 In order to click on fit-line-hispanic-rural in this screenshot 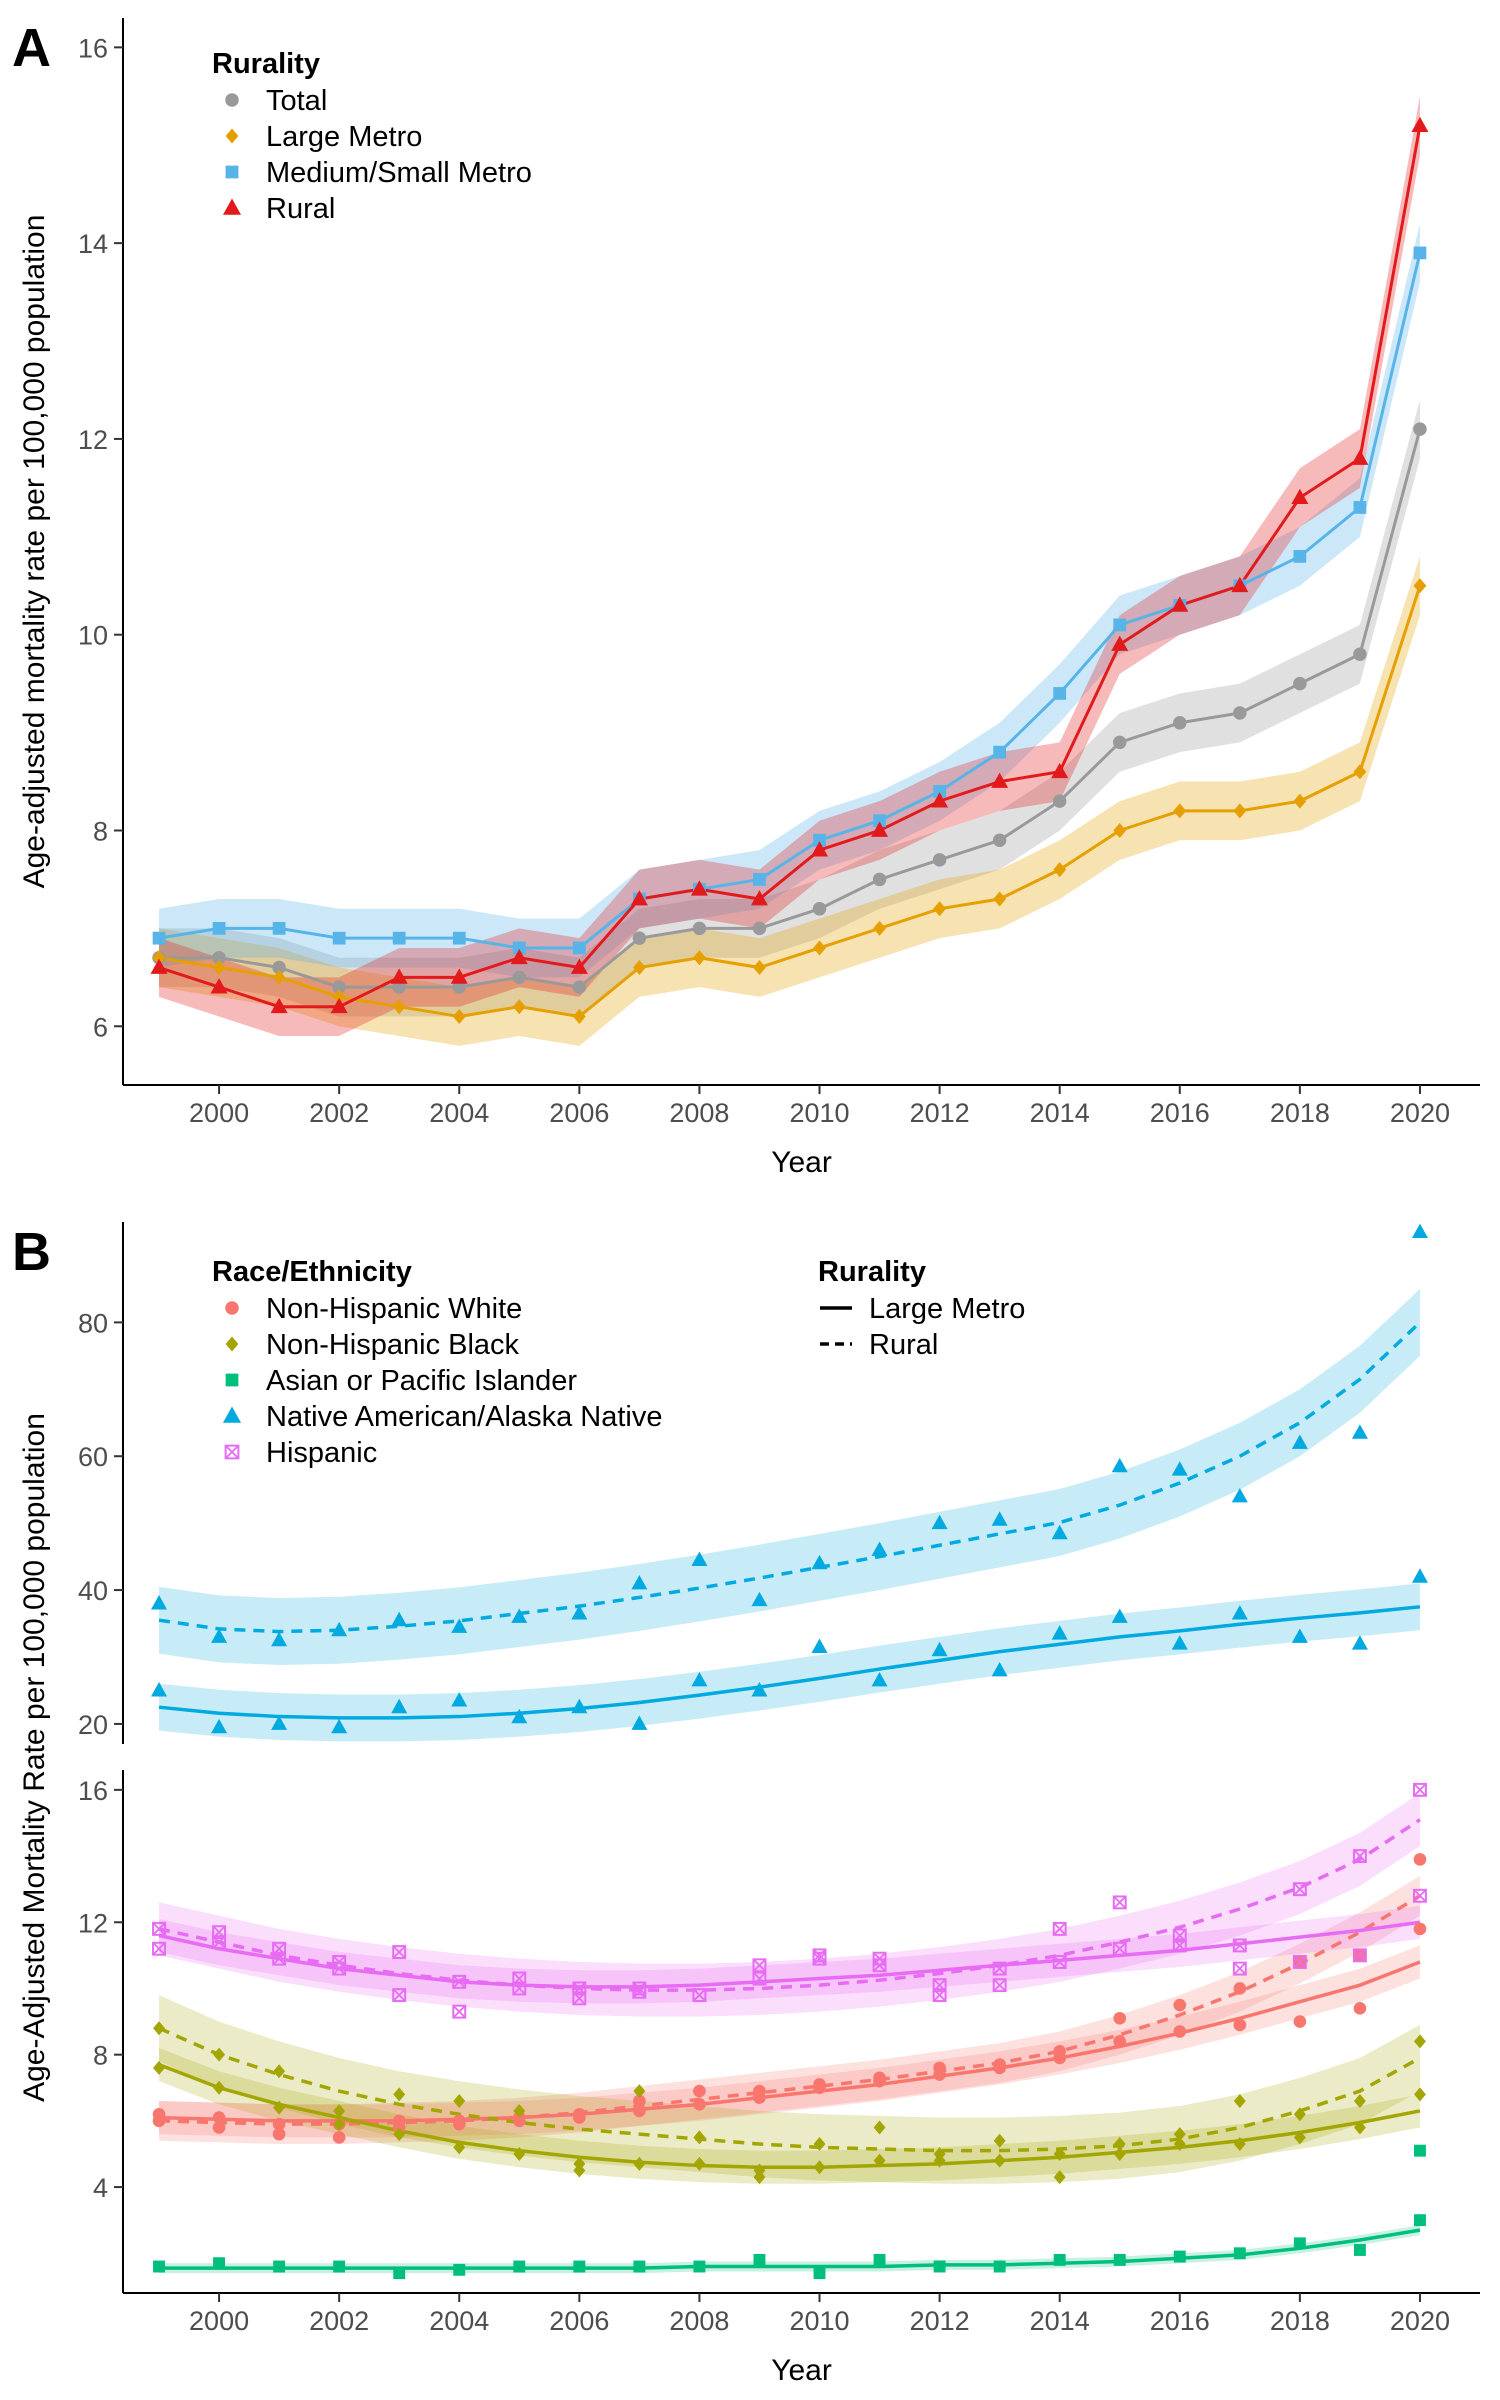, I will do `click(789, 1905)`.